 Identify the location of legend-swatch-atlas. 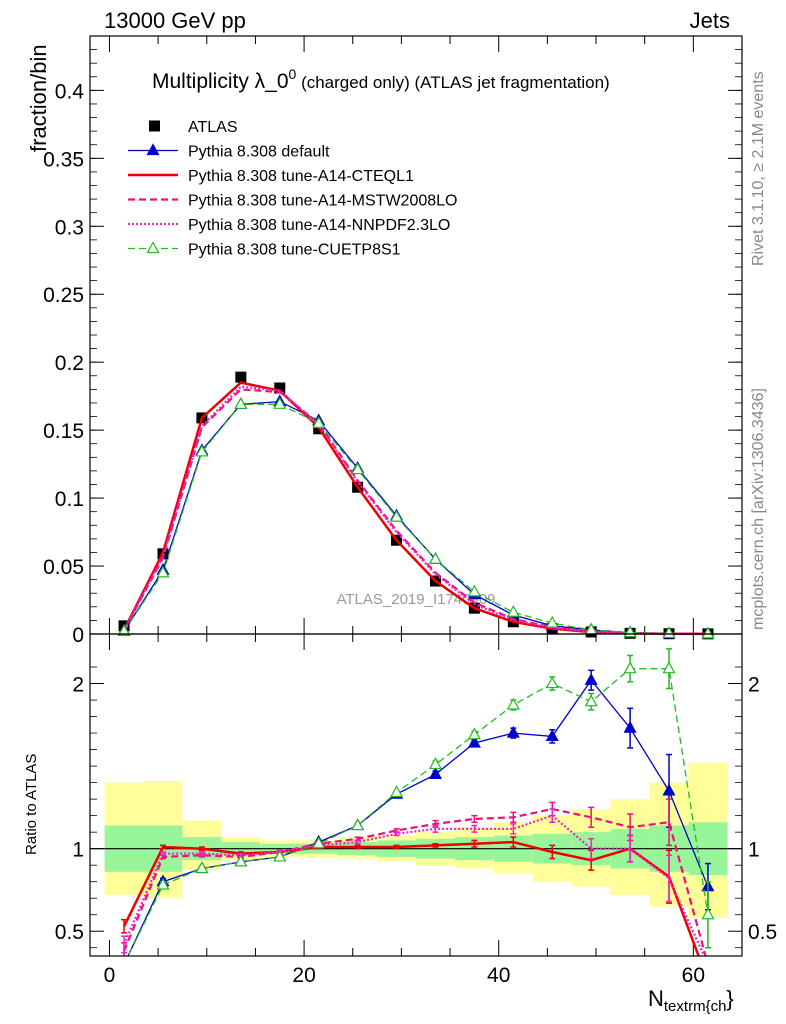
(154, 126).